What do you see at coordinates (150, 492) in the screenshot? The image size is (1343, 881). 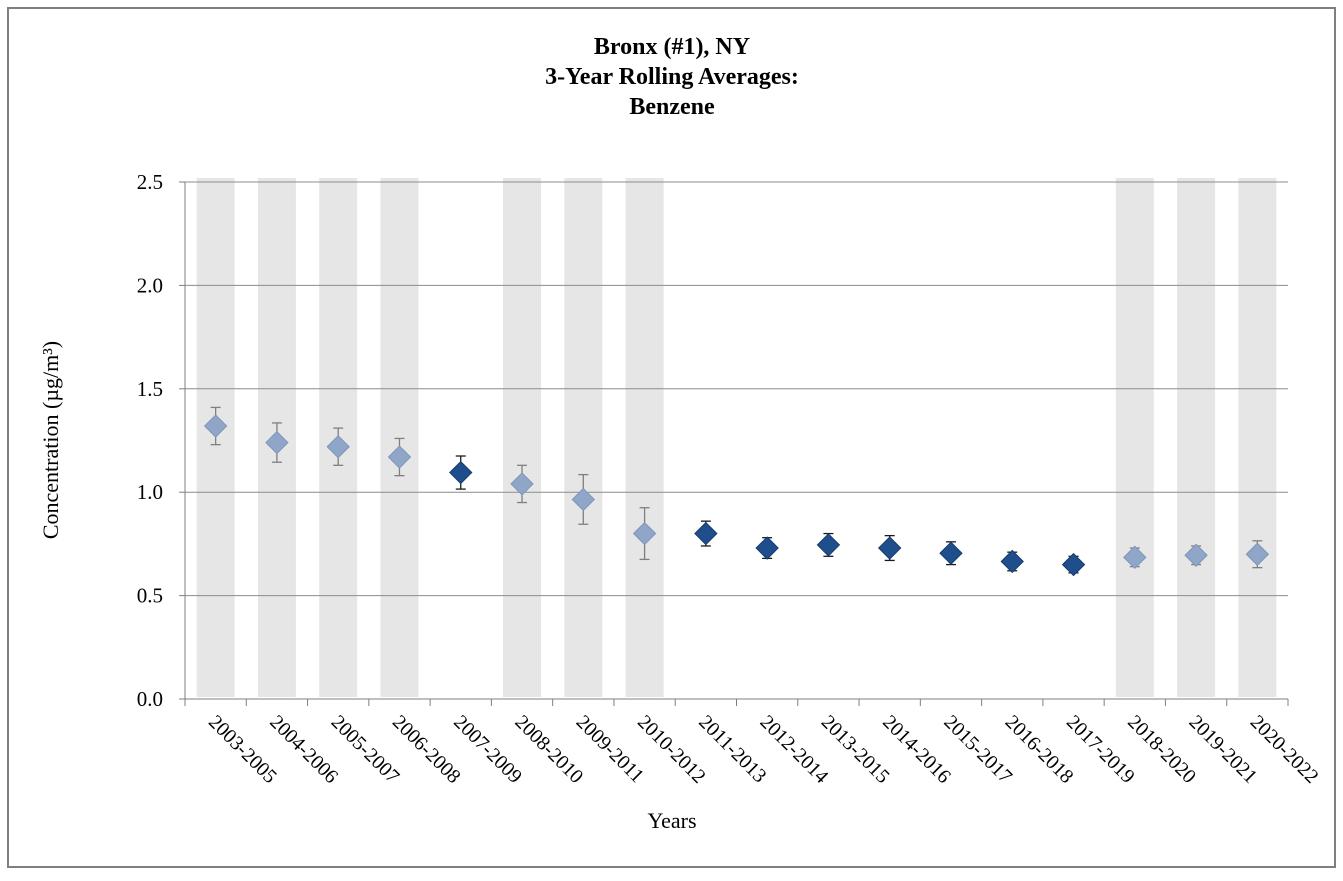 I see `y-tick-label: 1.0` at bounding box center [150, 492].